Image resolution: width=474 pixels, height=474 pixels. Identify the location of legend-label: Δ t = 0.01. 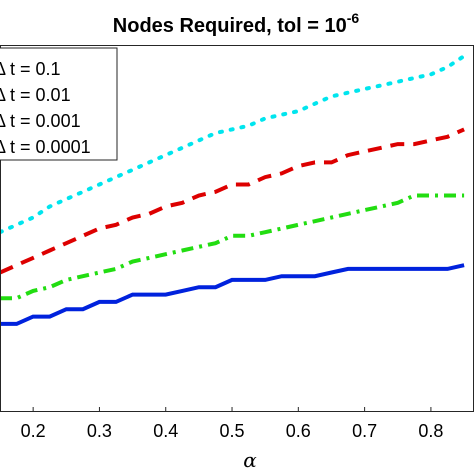
(35, 95).